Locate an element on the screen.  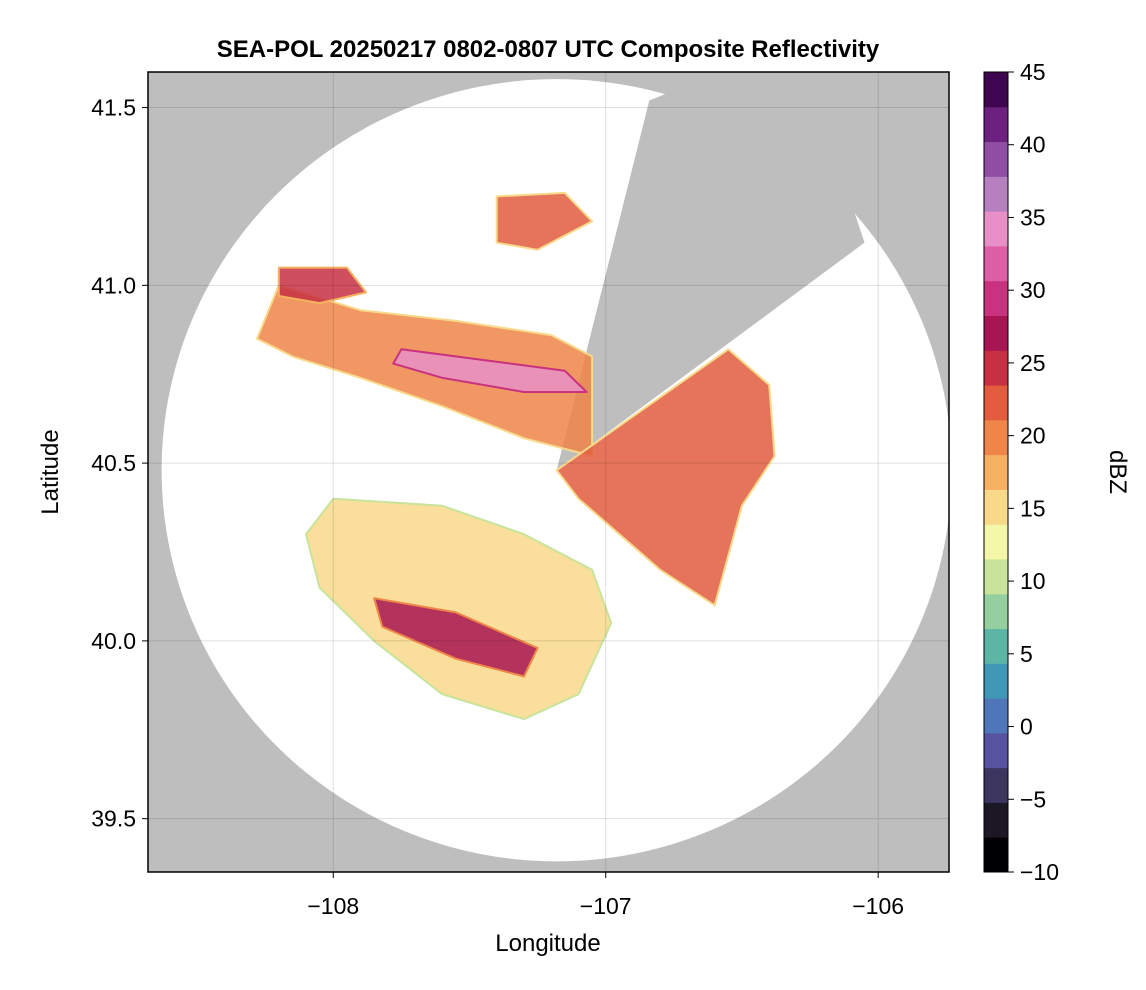
colorbar-tick-label: −10 is located at coordinates (1039, 872).